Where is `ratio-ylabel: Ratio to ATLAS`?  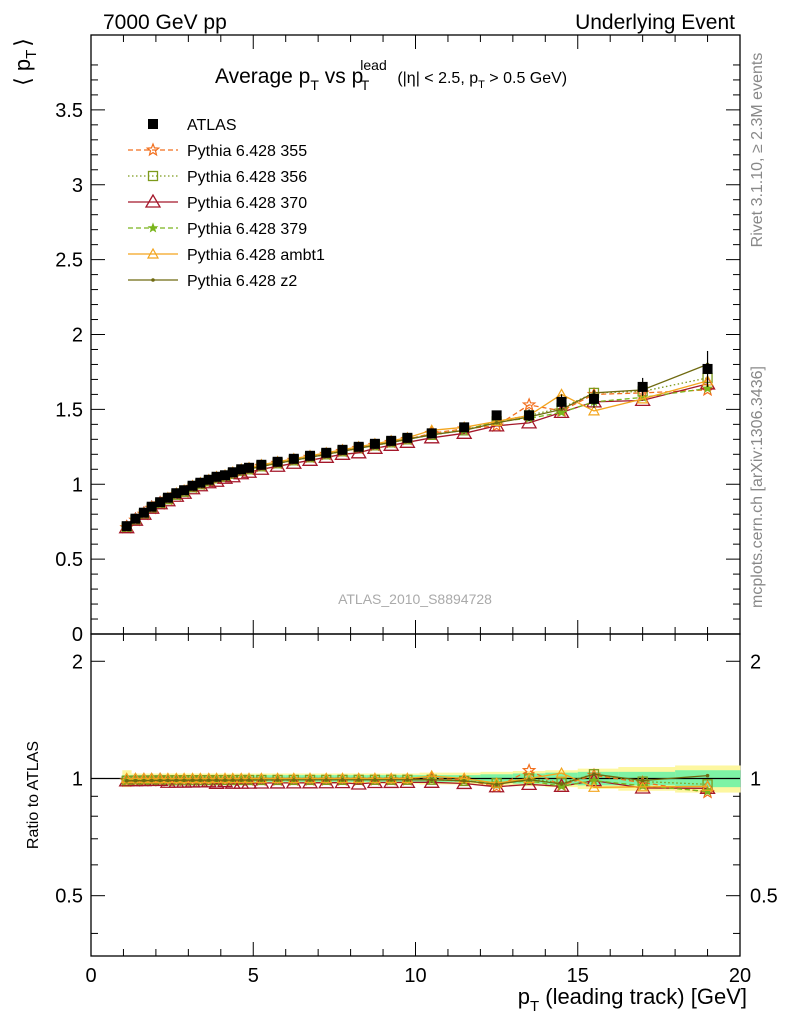 ratio-ylabel: Ratio to ATLAS is located at coordinates (33, 795).